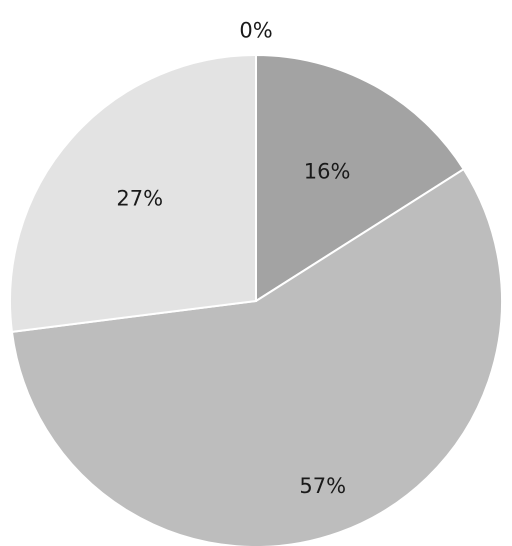 The image size is (512, 546). Describe the element at coordinates (322, 486) in the screenshot. I see `slice-label-57pct: 57%` at that location.